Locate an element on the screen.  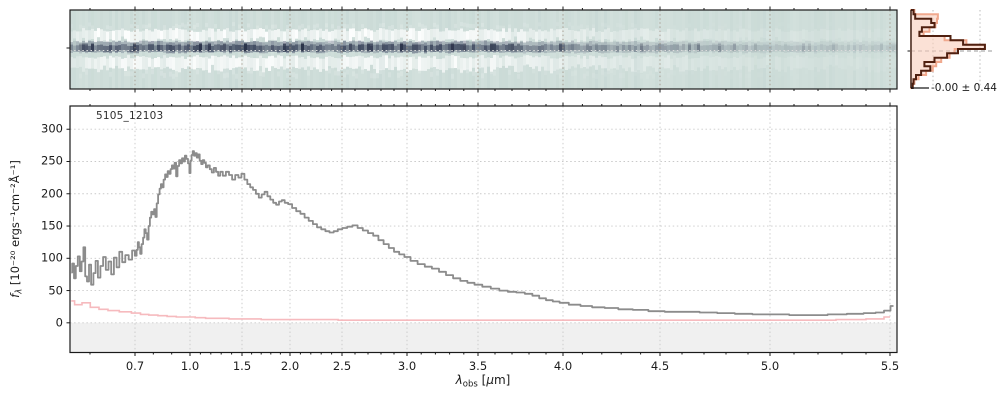
source-id-label: 5105_12103 is located at coordinates (130, 116).